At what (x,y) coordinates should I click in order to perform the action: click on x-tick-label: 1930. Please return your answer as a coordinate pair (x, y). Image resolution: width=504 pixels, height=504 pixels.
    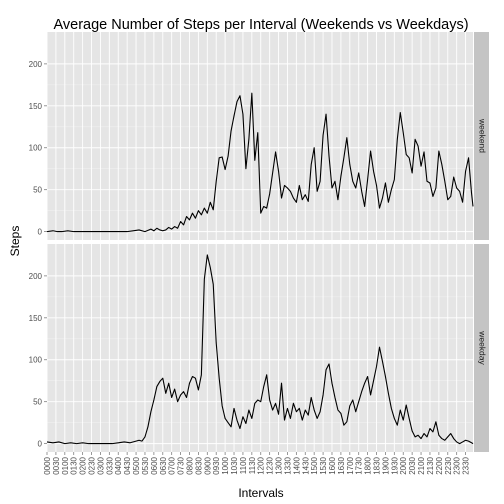
    Looking at the image, I should click on (394, 465).